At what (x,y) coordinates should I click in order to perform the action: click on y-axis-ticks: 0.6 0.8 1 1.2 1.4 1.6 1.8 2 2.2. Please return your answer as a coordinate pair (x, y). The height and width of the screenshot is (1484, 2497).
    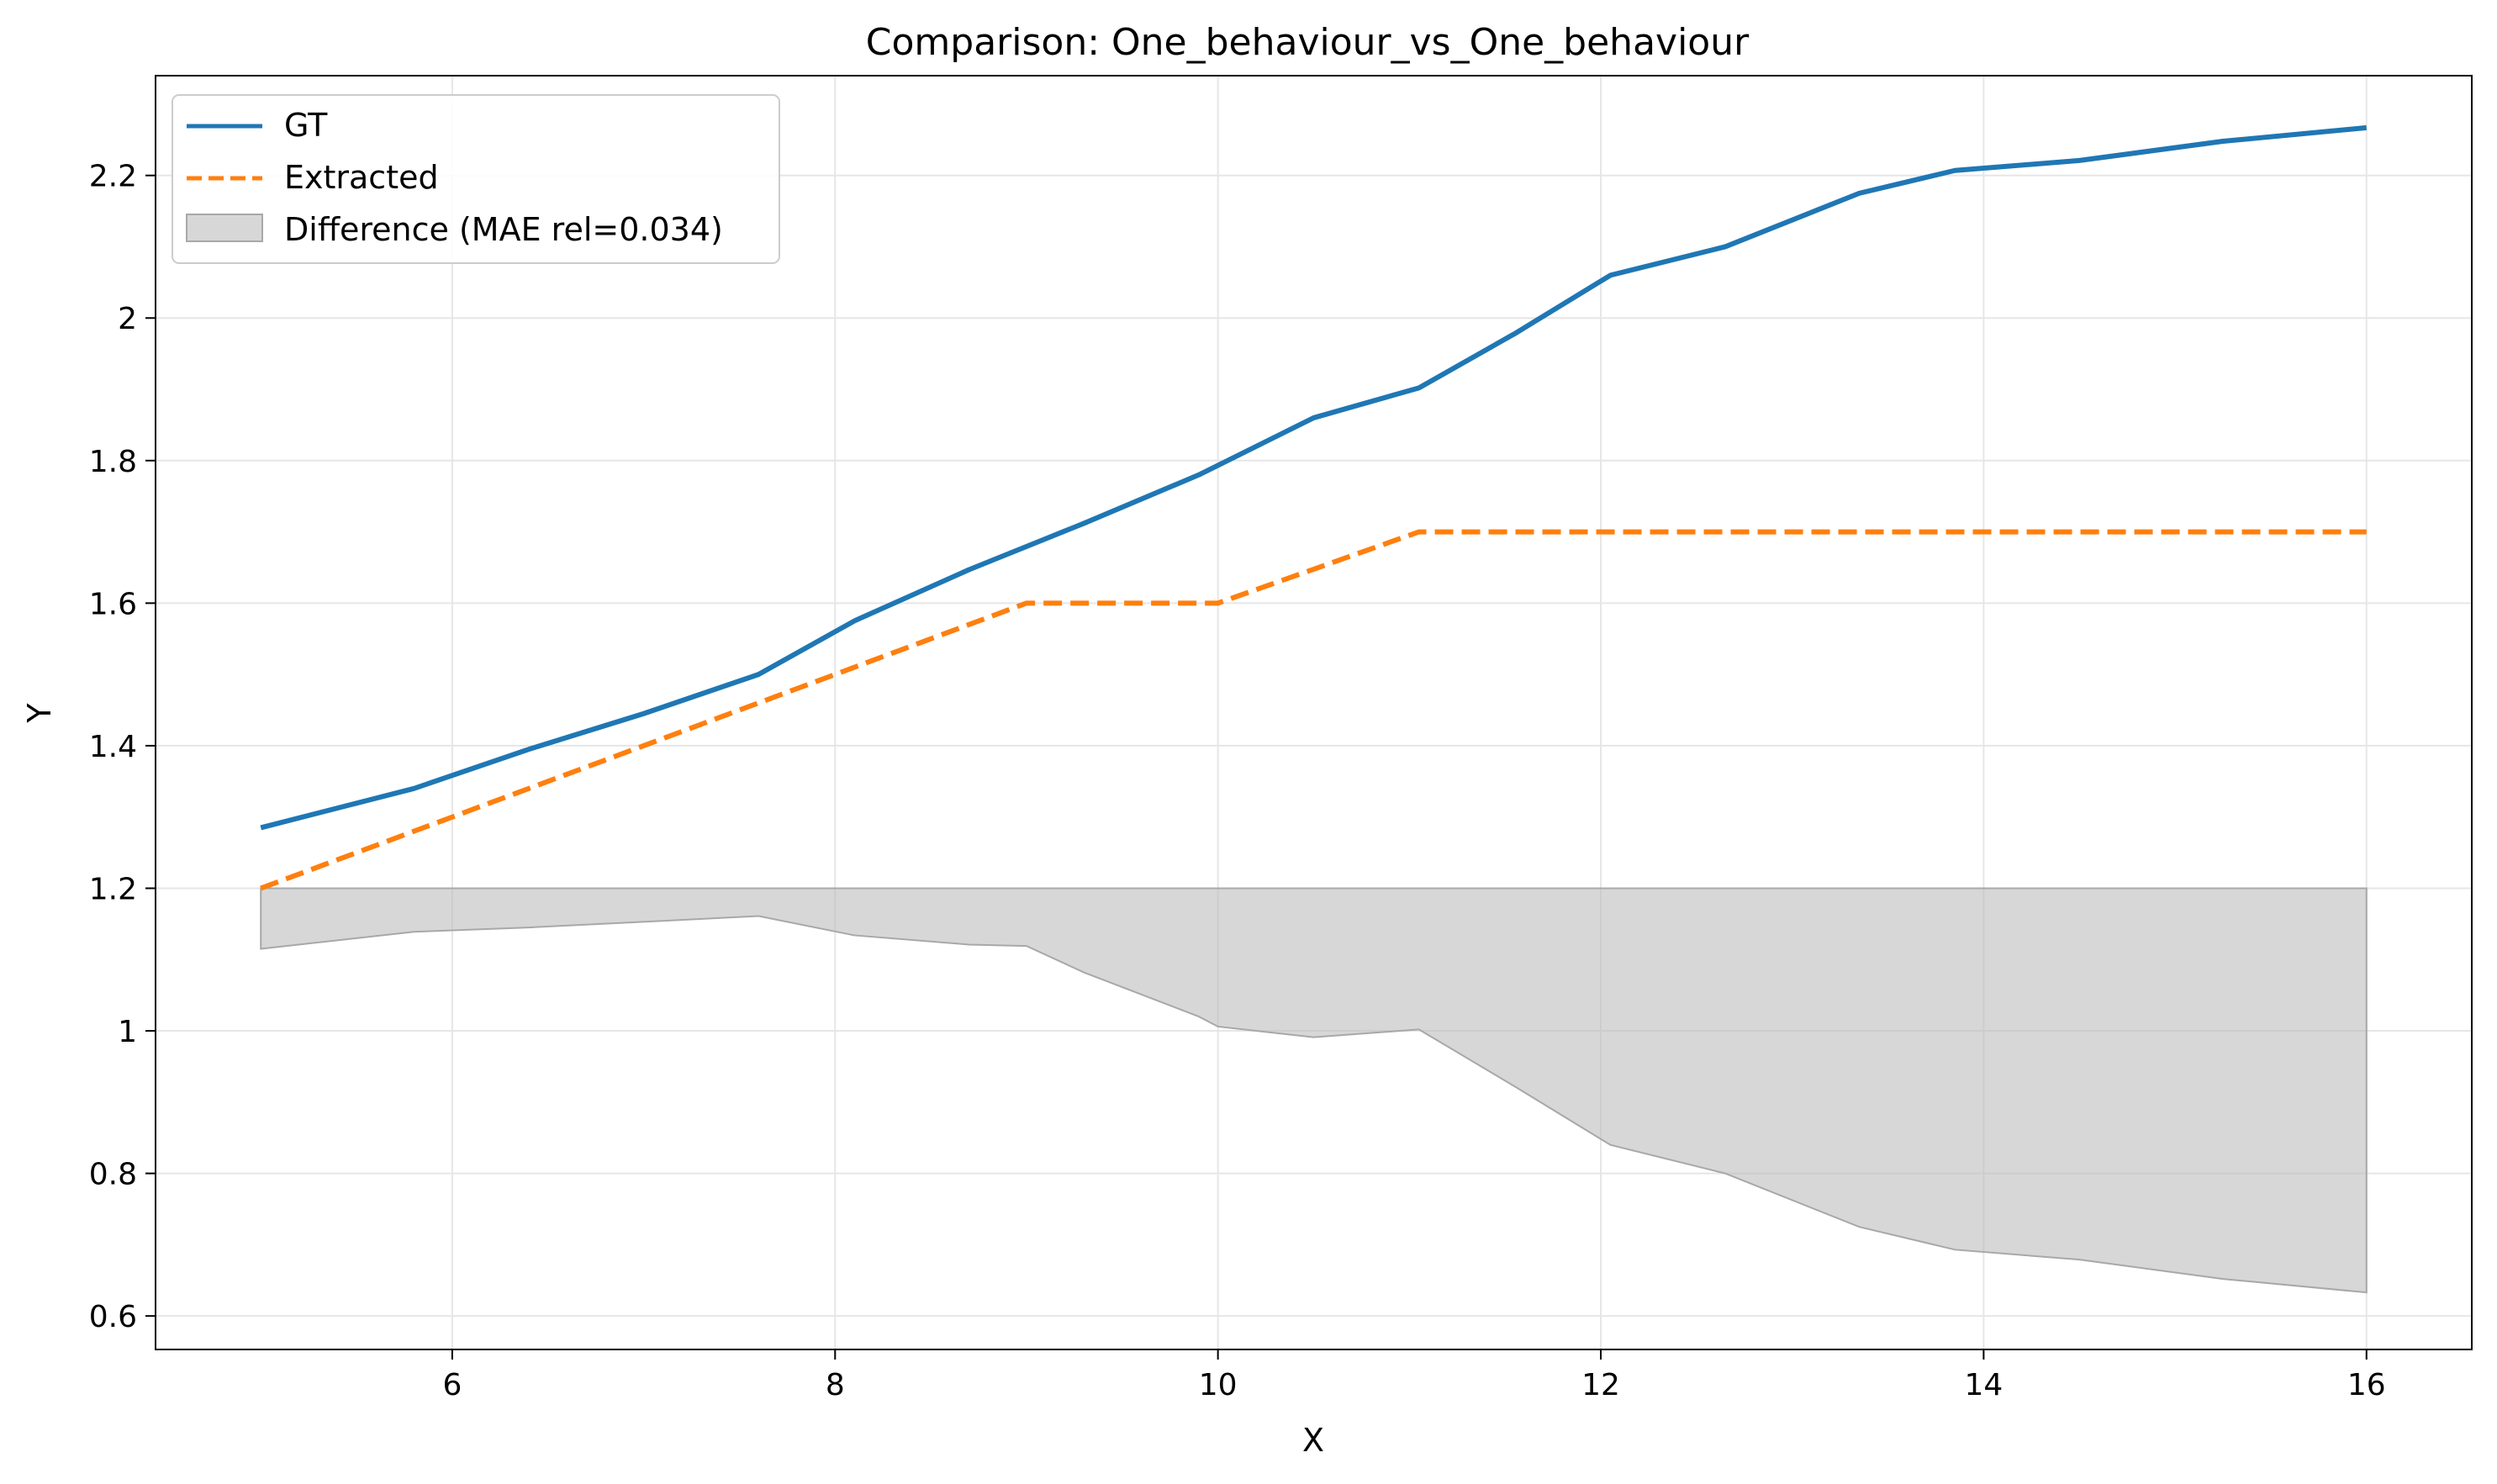
    Looking at the image, I should click on (122, 747).